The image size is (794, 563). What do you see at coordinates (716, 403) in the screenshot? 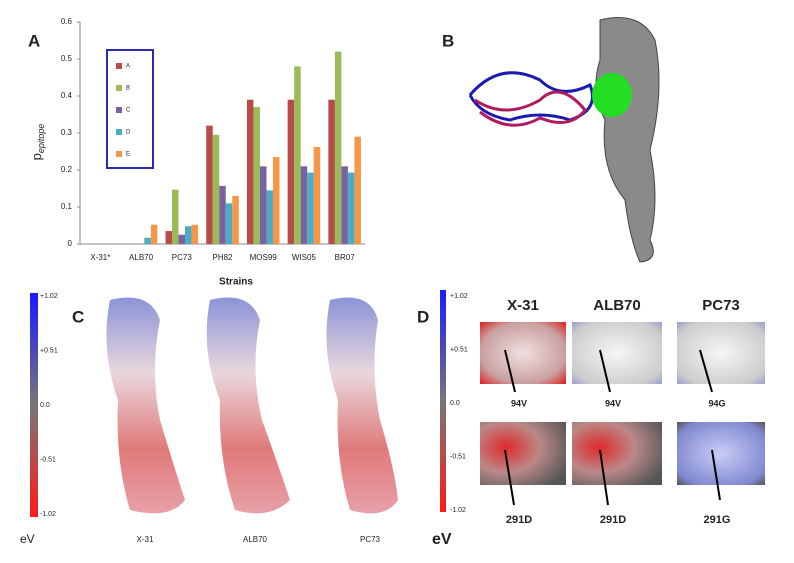
I see `residue-label: 94G` at bounding box center [716, 403].